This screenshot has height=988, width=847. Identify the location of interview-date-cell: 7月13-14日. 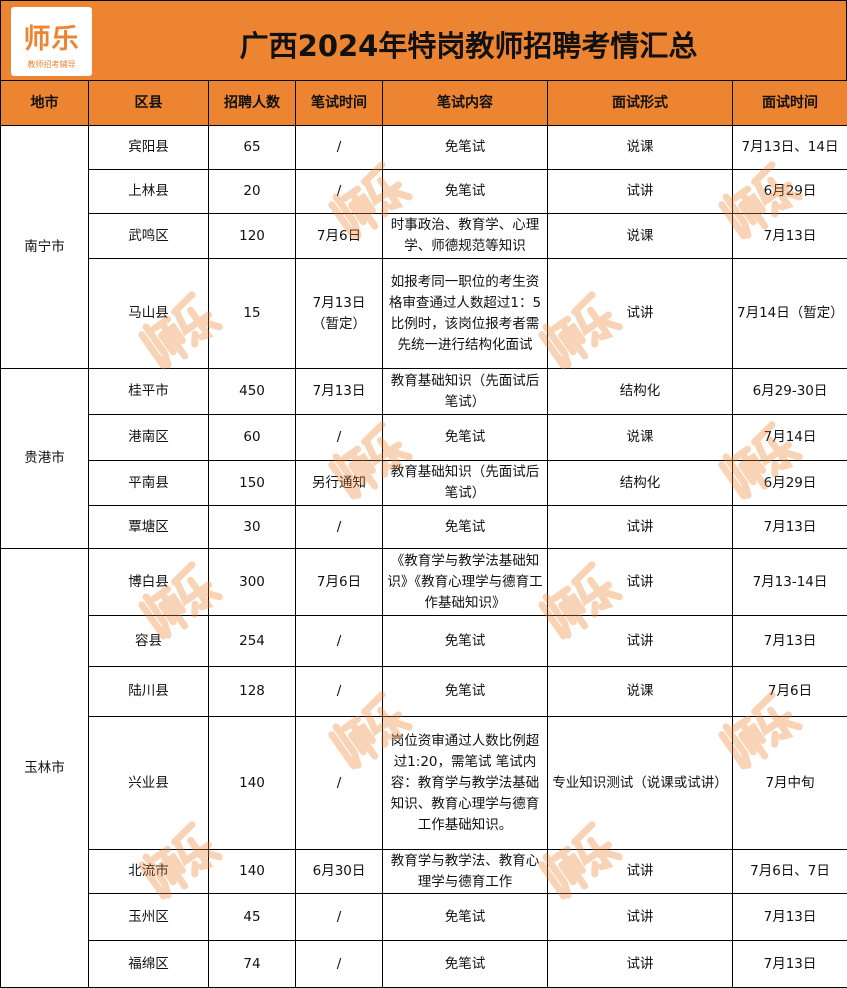
(790, 582).